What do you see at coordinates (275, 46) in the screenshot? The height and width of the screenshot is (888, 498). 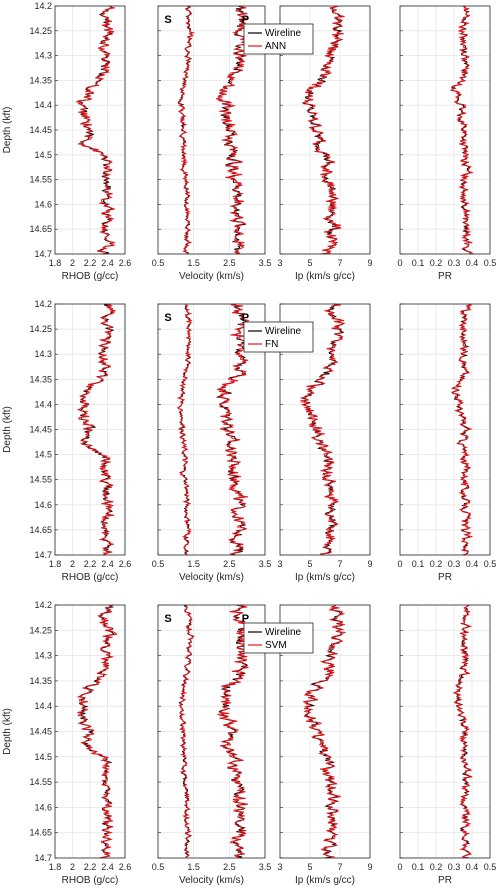 I see `legend-label-model: ANN` at bounding box center [275, 46].